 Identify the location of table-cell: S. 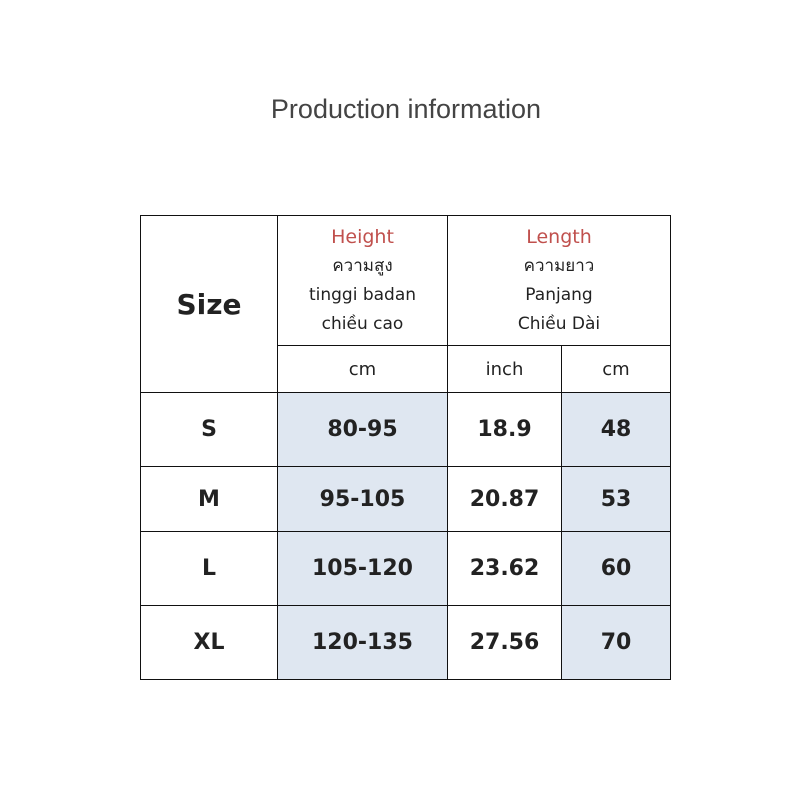
(209, 429).